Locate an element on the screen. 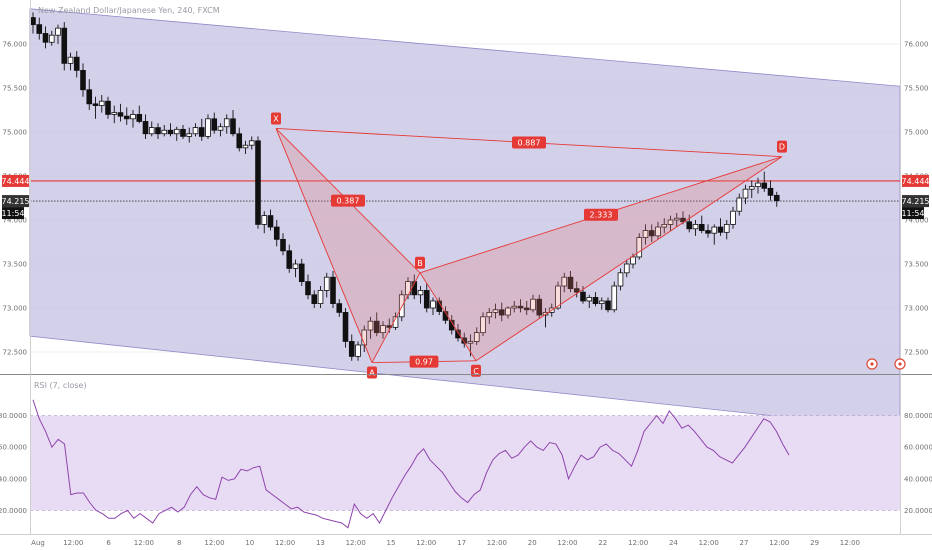 The image size is (932, 550). time-tick-label: 22 is located at coordinates (602, 543).